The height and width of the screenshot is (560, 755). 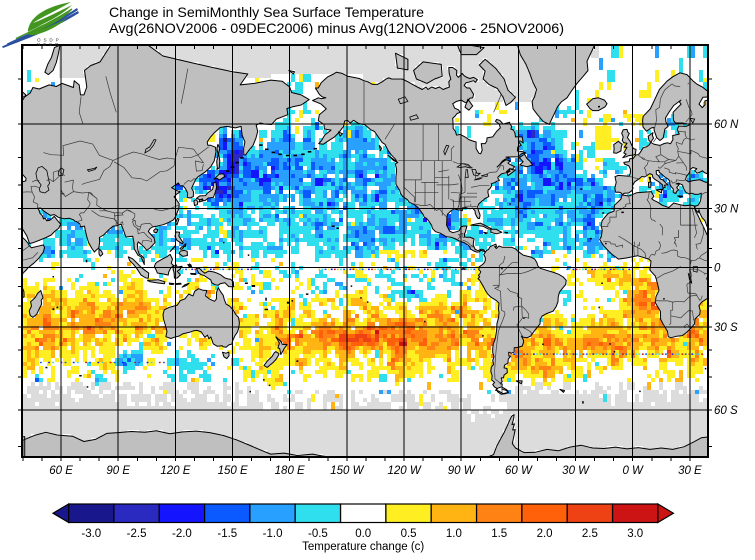 I want to click on svg-text: 30 N, so click(x=726, y=209).